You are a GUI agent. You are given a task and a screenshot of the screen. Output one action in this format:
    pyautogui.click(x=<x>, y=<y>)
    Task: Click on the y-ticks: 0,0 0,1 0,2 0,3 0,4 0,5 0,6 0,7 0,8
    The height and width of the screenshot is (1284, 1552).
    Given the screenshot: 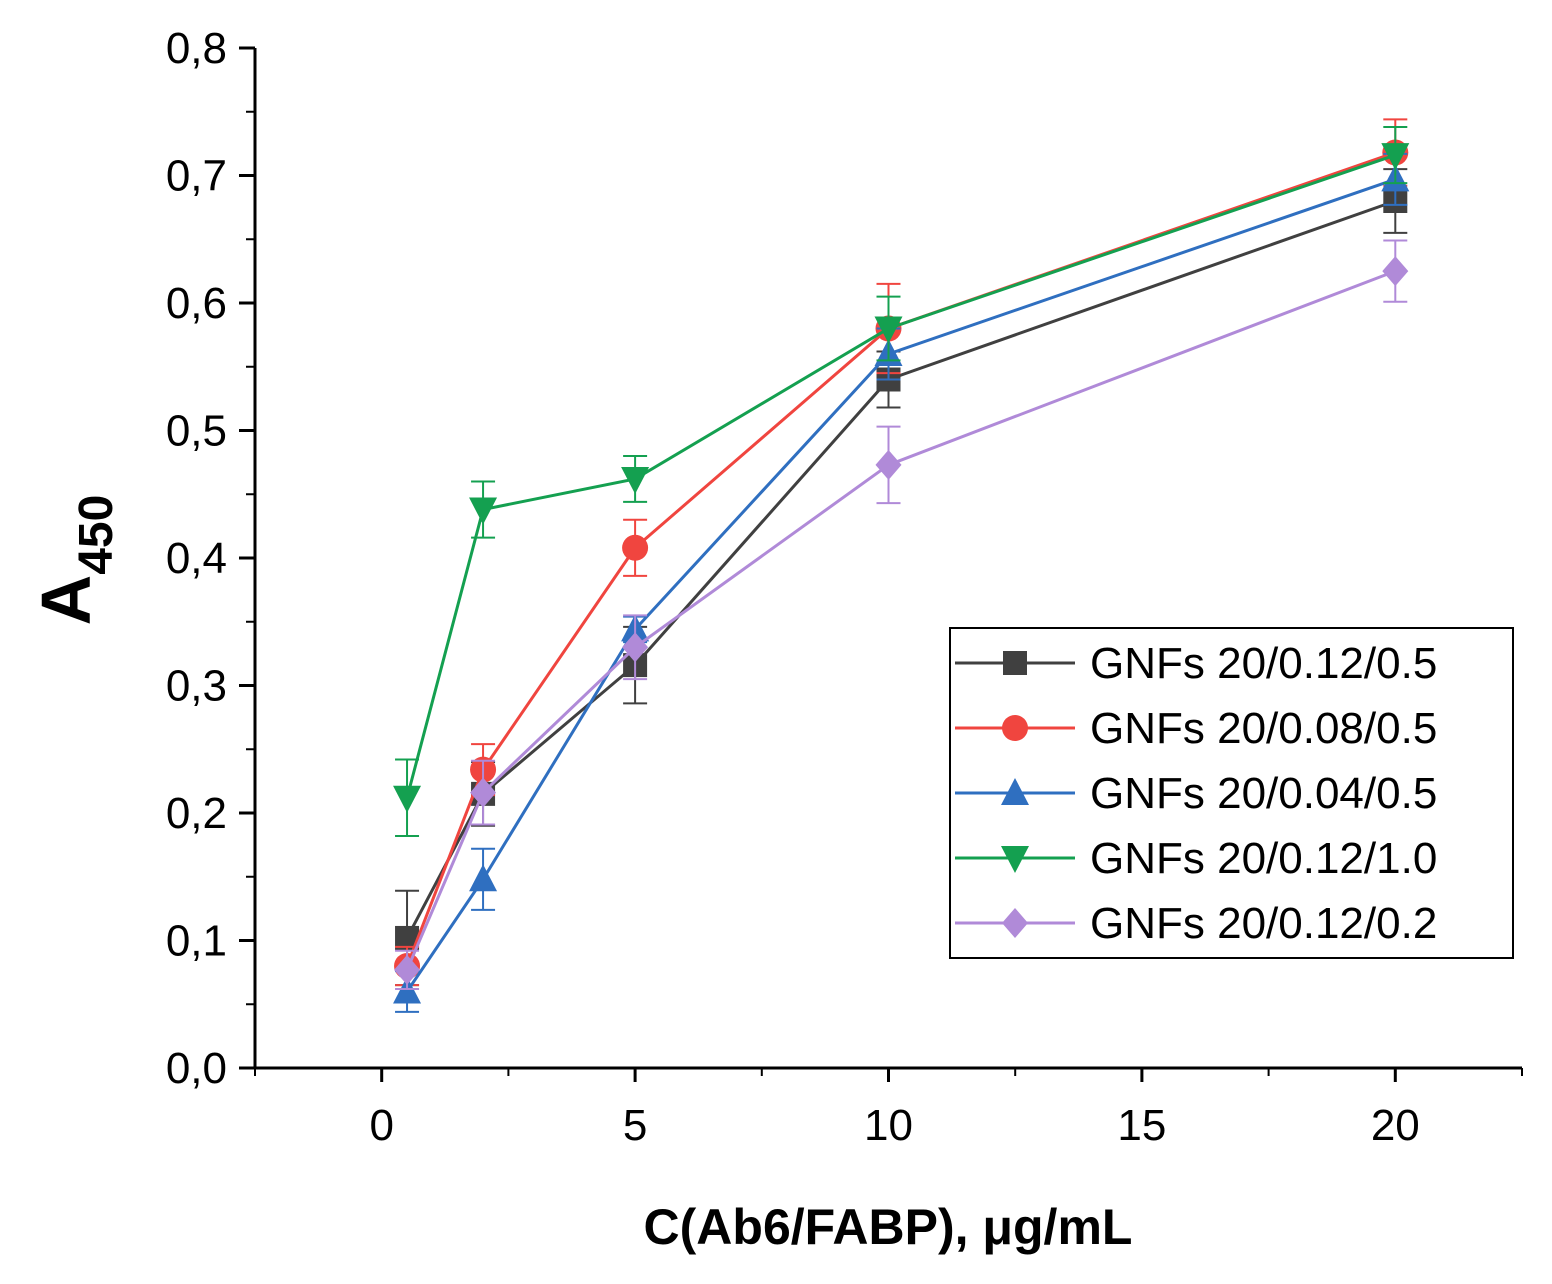 What is the action you would take?
    pyautogui.click(x=210, y=558)
    